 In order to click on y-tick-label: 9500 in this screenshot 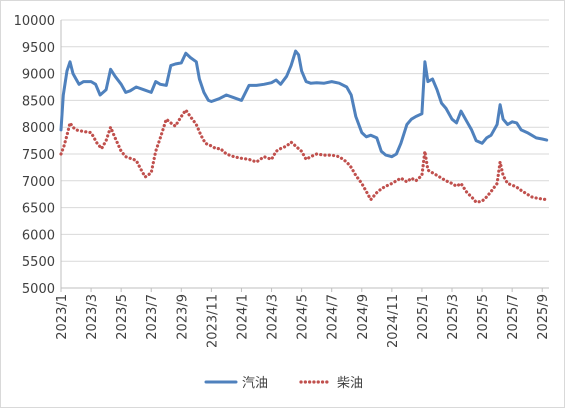, I will do `click(38, 48)`.